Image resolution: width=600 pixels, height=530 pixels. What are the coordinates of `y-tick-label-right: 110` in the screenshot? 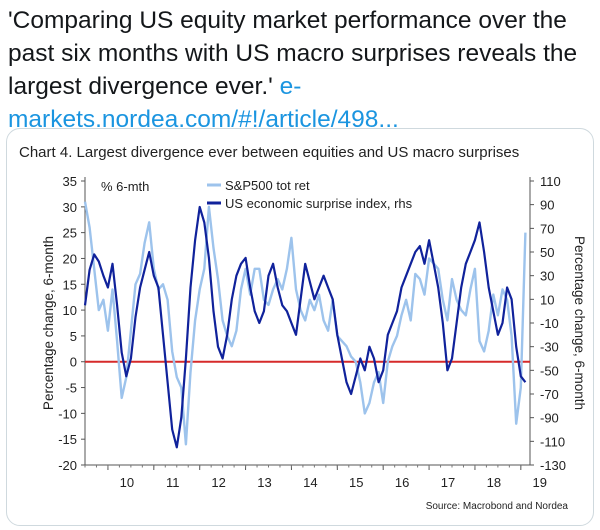 It's located at (550, 181).